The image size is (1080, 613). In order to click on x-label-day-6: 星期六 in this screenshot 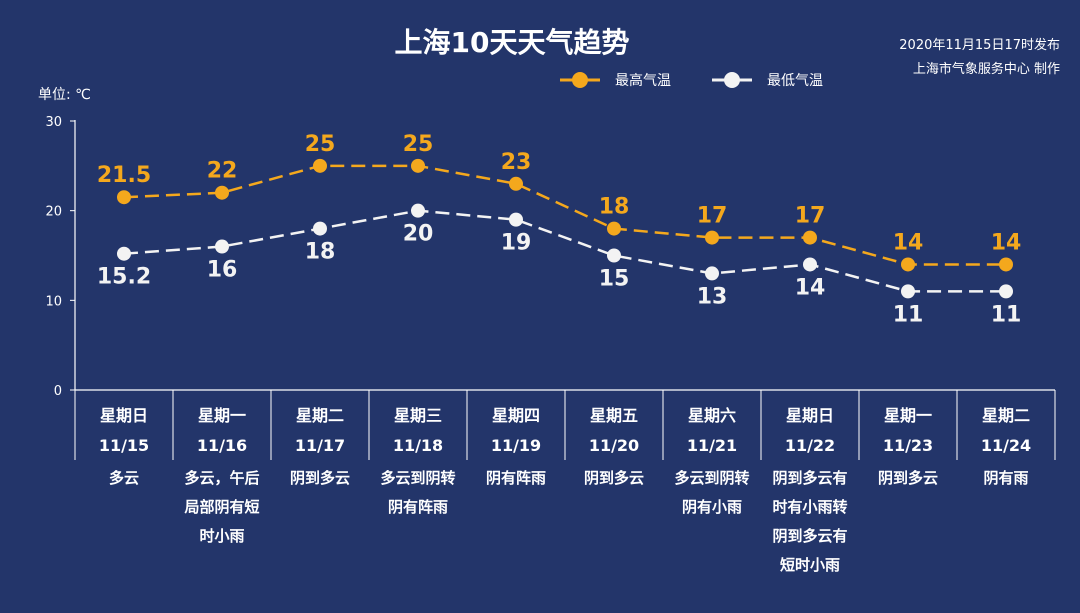, I will do `click(712, 415)`.